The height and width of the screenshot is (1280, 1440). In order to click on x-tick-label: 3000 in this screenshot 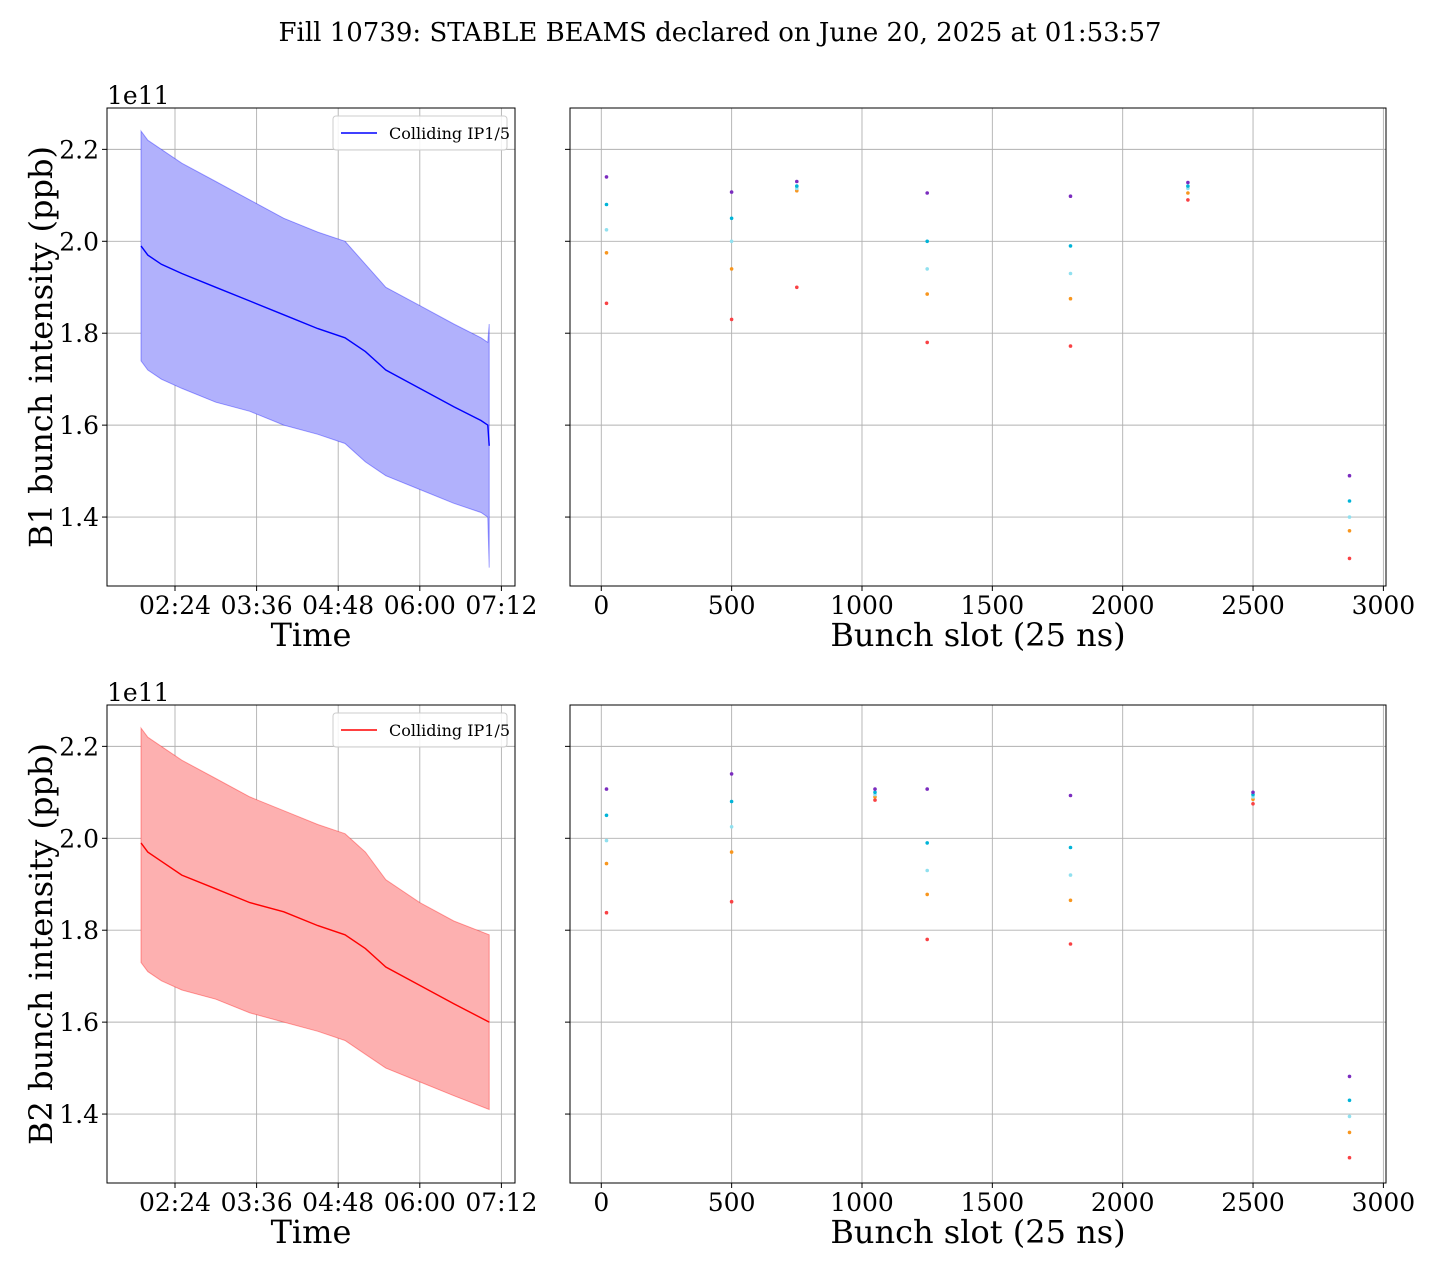, I will do `click(1384, 605)`.